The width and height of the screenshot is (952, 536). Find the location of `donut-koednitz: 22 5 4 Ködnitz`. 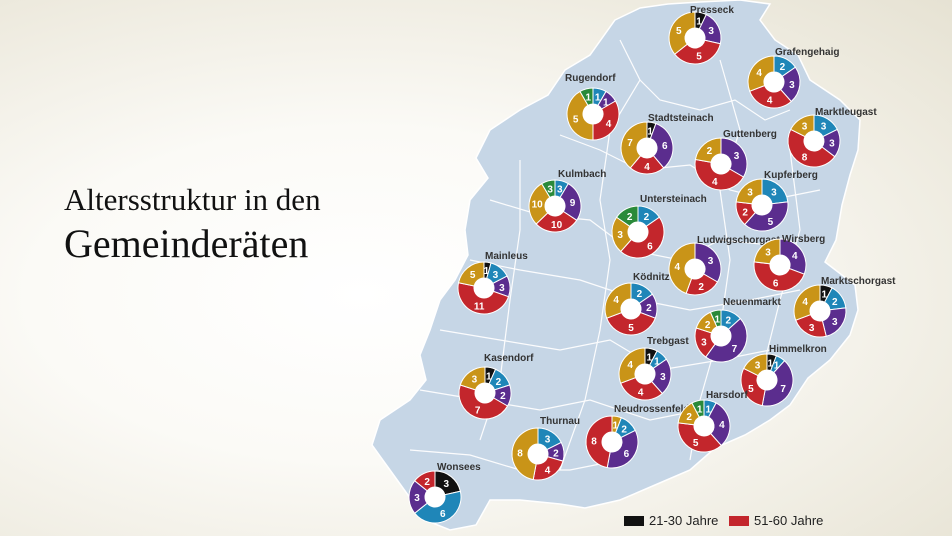

donut-koednitz: 22 5 4 Ködnitz is located at coordinates (637, 304).